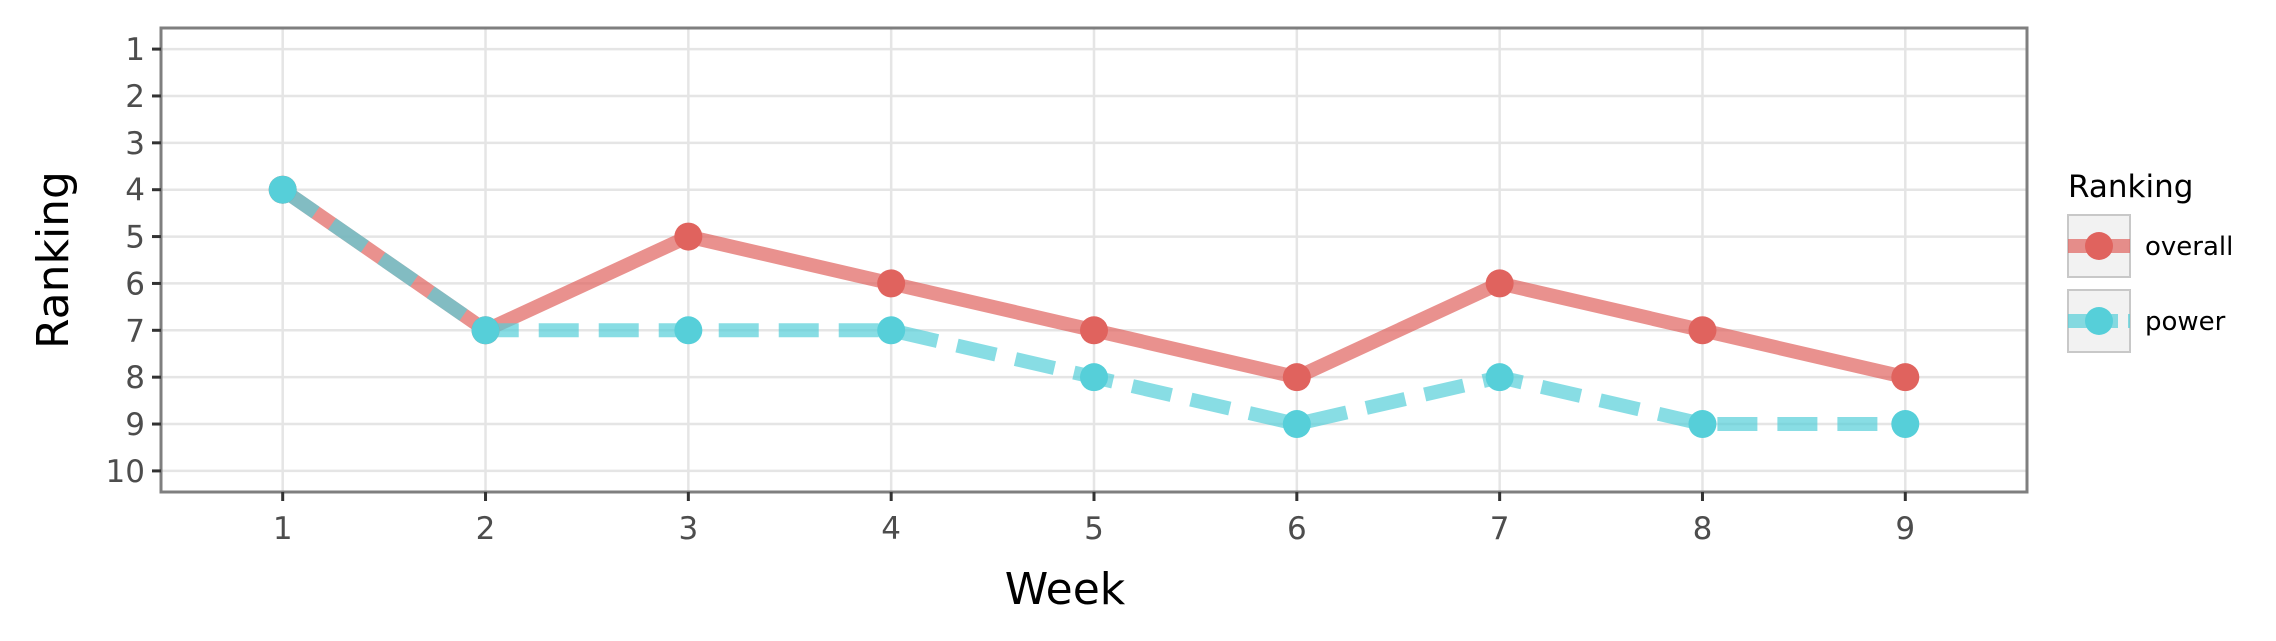  Describe the element at coordinates (135, 191) in the screenshot. I see `y-tick-label: 4` at that location.